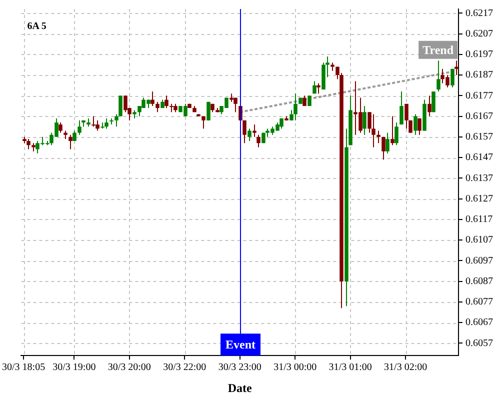 Image resolution: width=500 pixels, height=400 pixels. What do you see at coordinates (240, 368) in the screenshot?
I see `x-tick-label: 30/3 23:00` at bounding box center [240, 368].